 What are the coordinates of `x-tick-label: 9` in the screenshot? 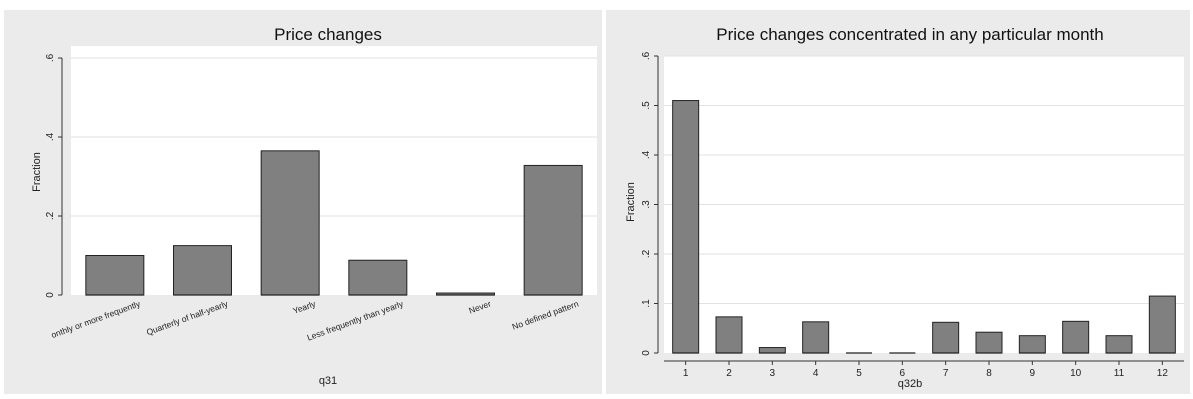 It's located at (1033, 373).